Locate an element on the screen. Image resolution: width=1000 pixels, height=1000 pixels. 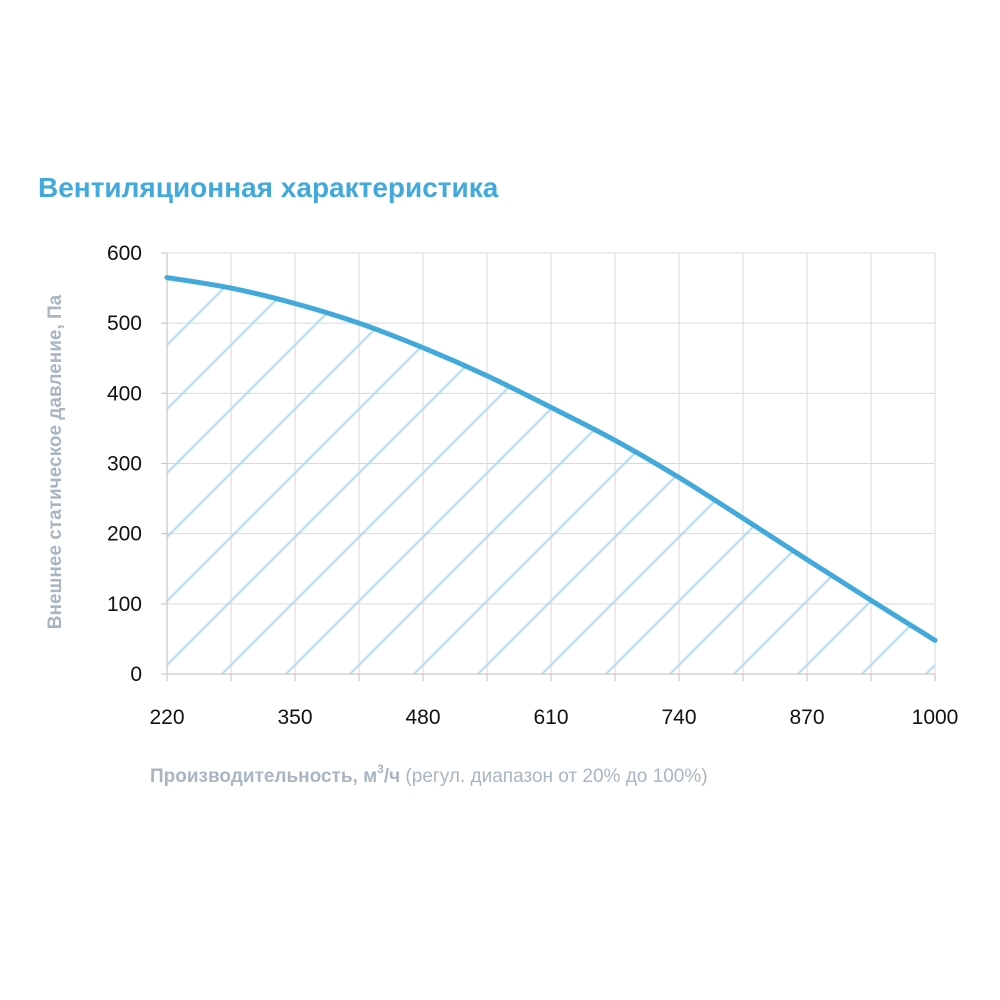
chart-title: Вентиляционная характеристика is located at coordinates (268, 187).